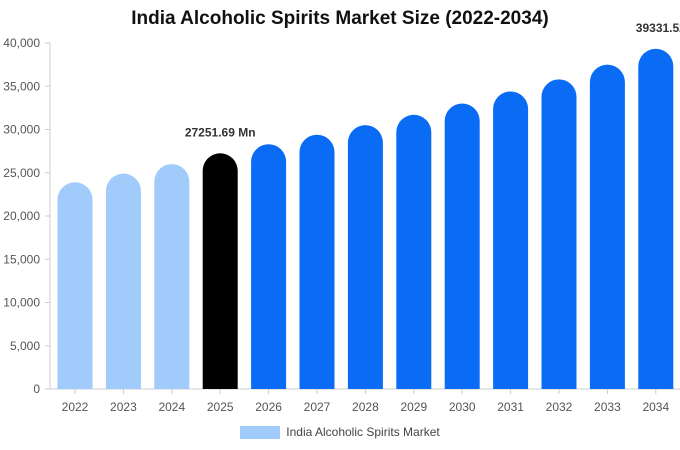 This screenshot has width=680, height=450. Describe the element at coordinates (25, 346) in the screenshot. I see `y-tick-label: 5,000` at that location.